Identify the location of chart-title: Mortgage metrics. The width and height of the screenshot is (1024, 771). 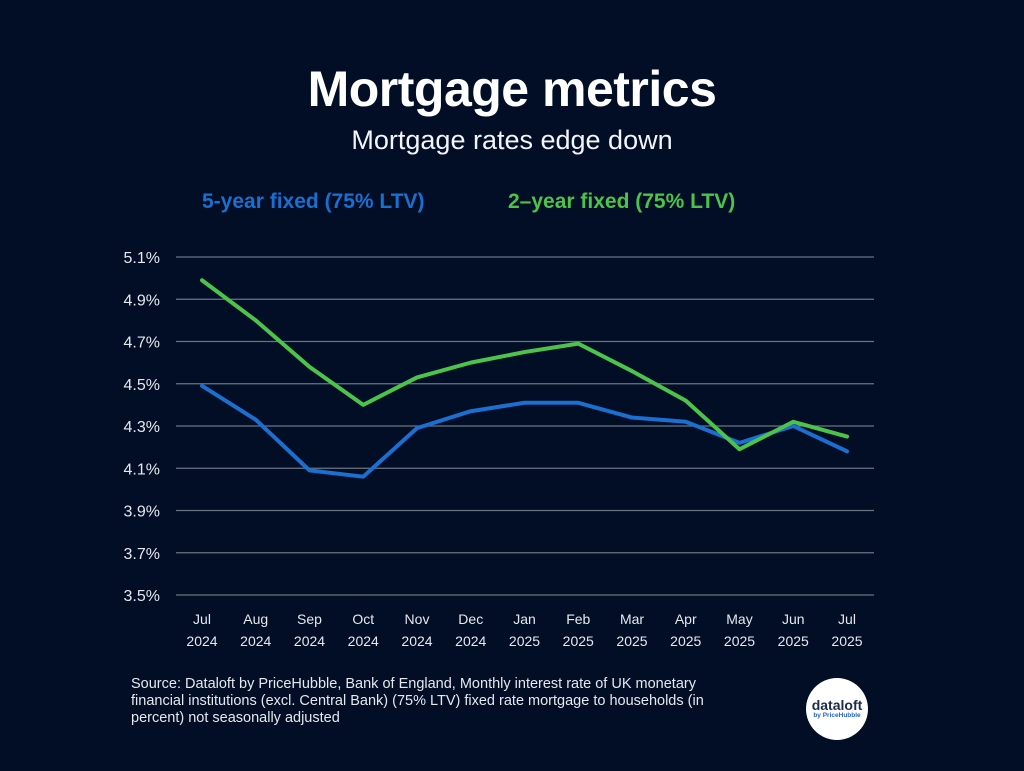
(512, 89).